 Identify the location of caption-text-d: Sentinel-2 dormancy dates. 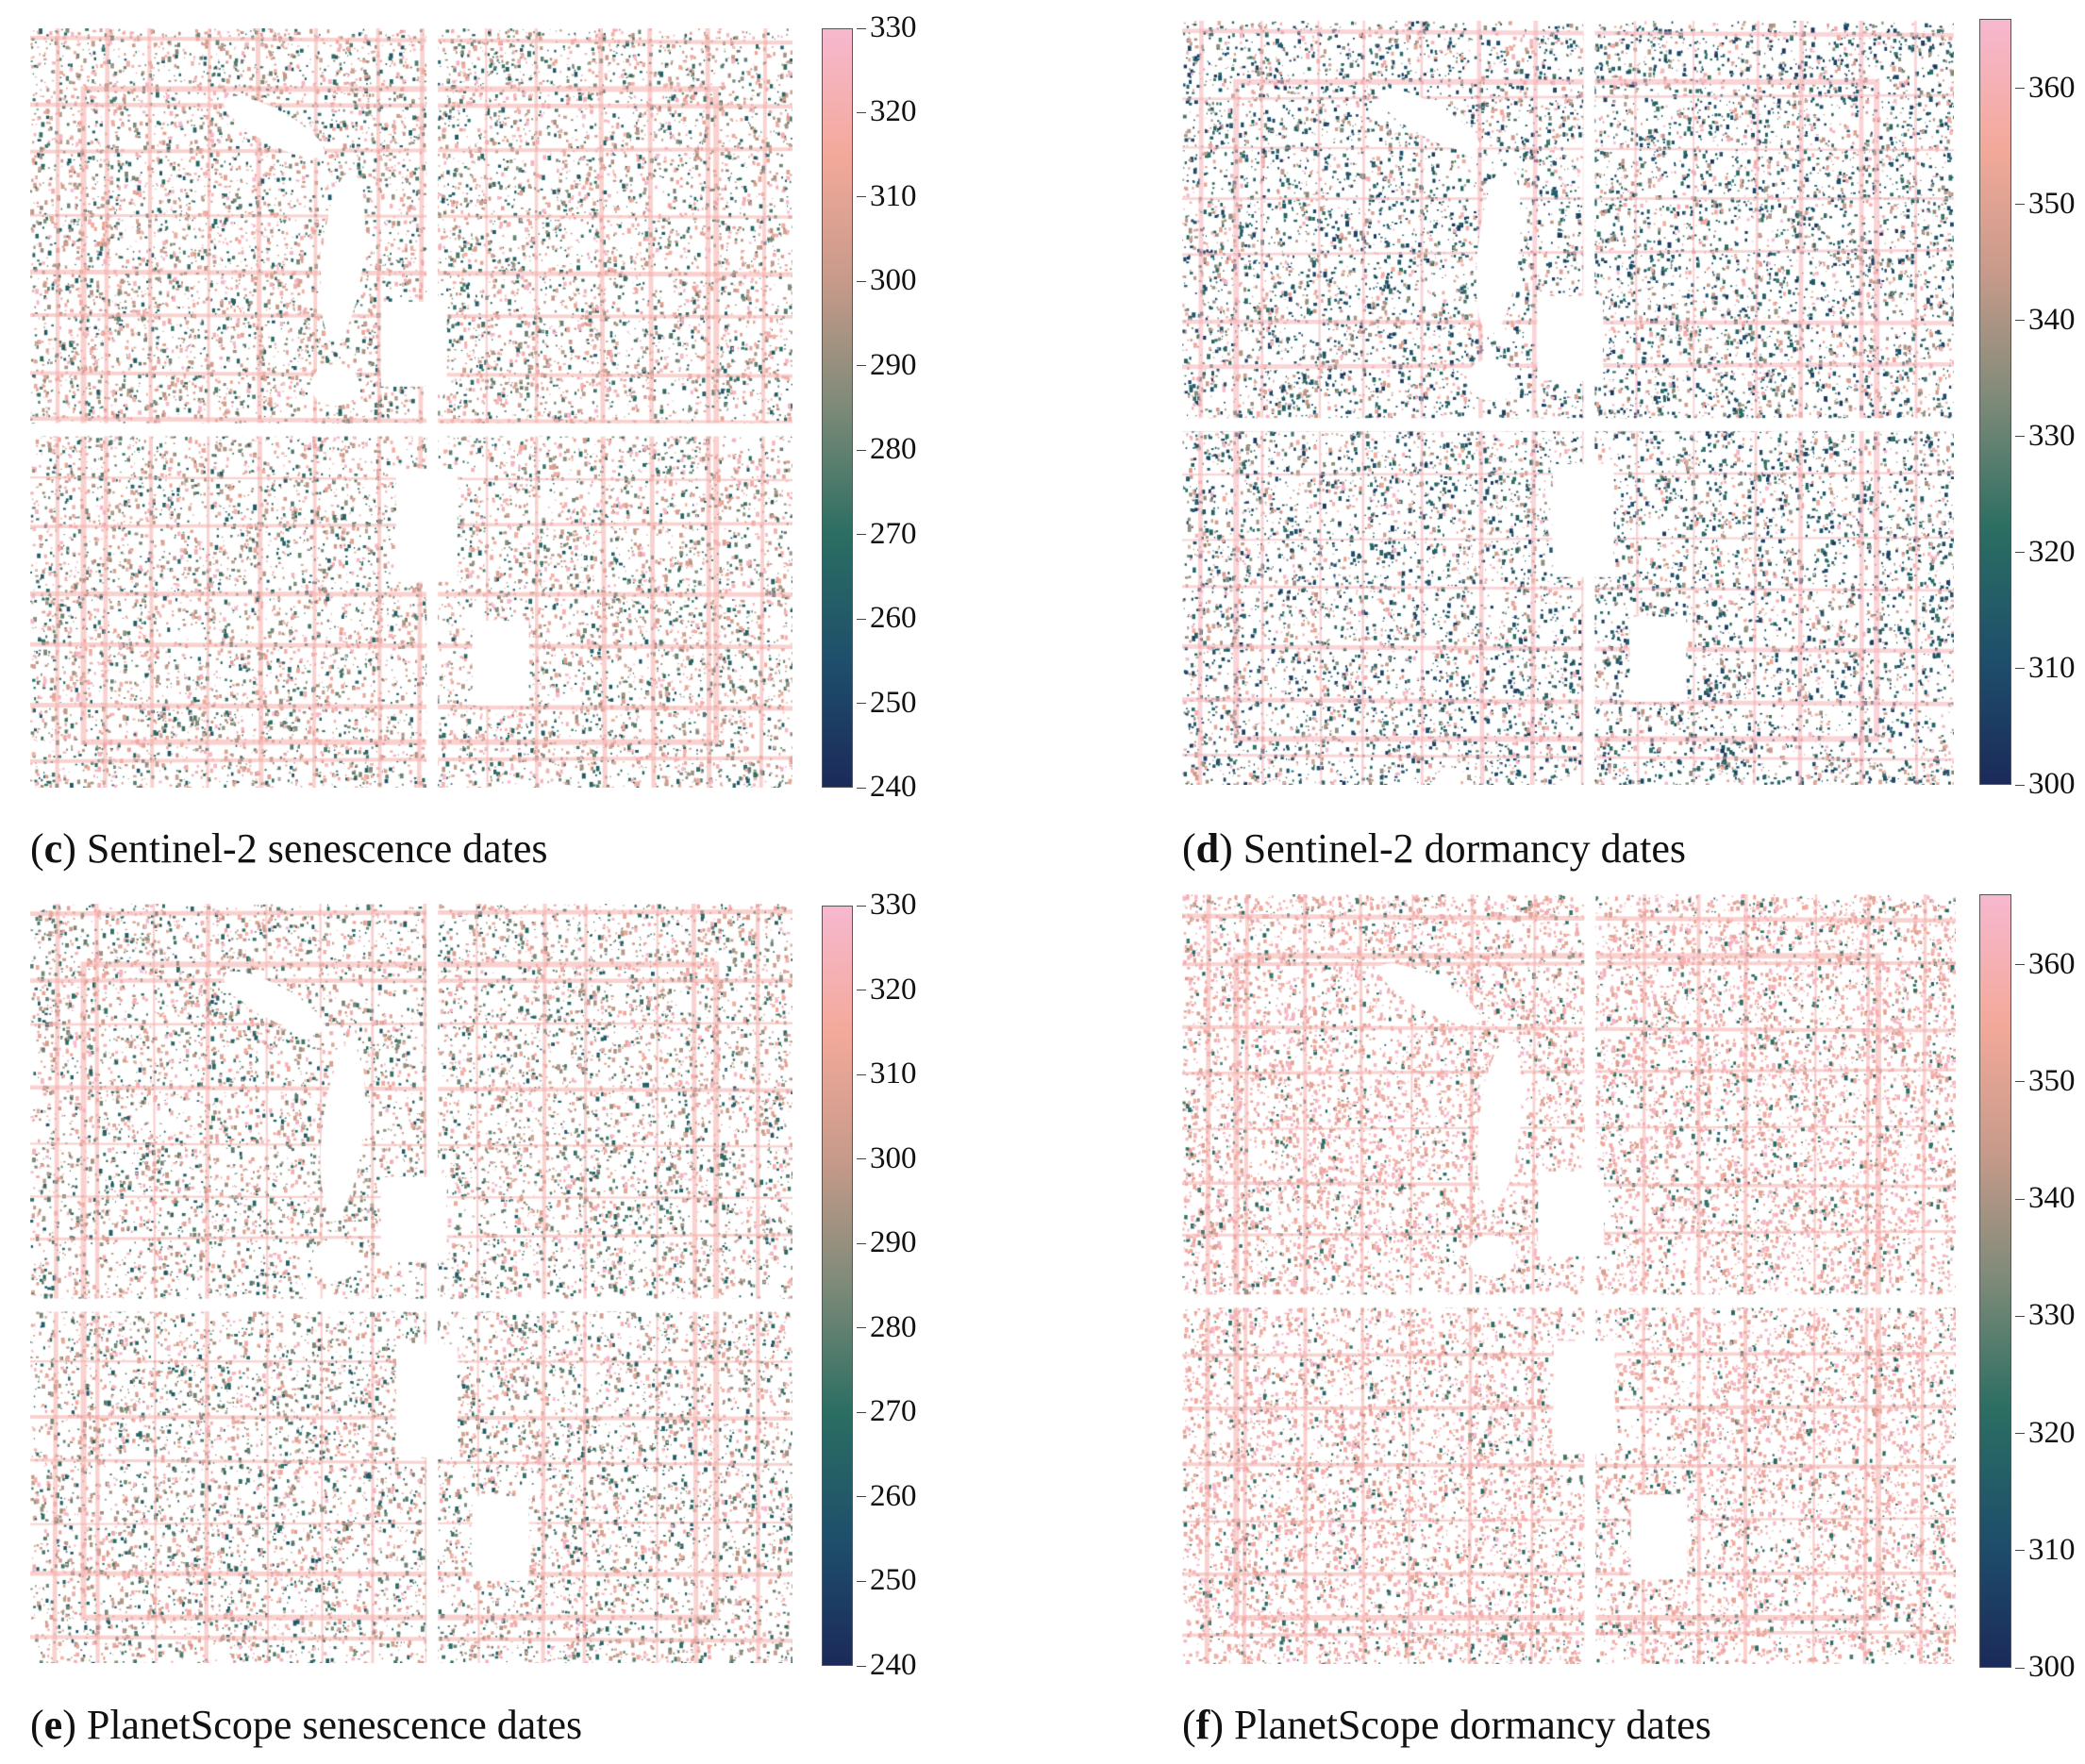
(1464, 849).